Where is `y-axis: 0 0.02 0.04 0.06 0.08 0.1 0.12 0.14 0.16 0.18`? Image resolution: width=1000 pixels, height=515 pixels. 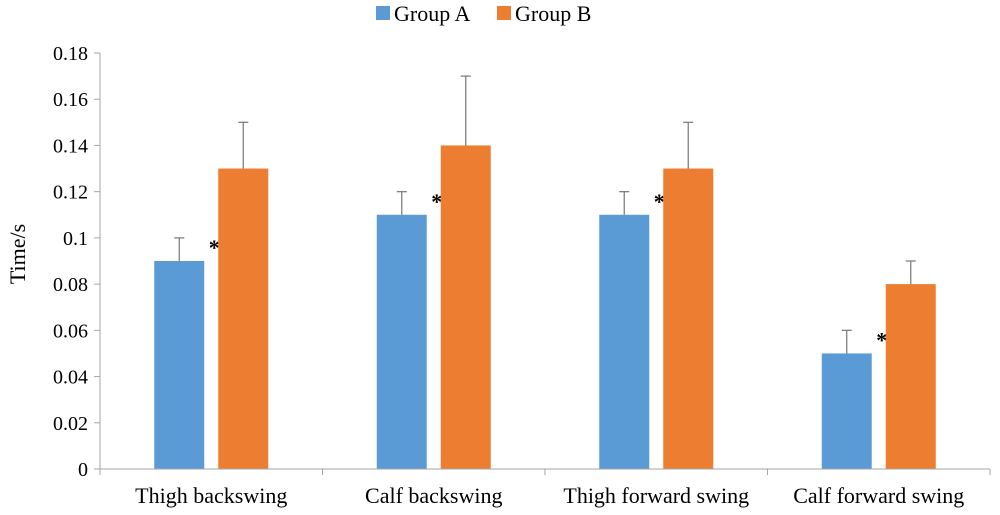
y-axis: 0 0.02 0.04 0.06 0.08 0.1 0.12 0.14 0.16 0.18 is located at coordinates (77, 262).